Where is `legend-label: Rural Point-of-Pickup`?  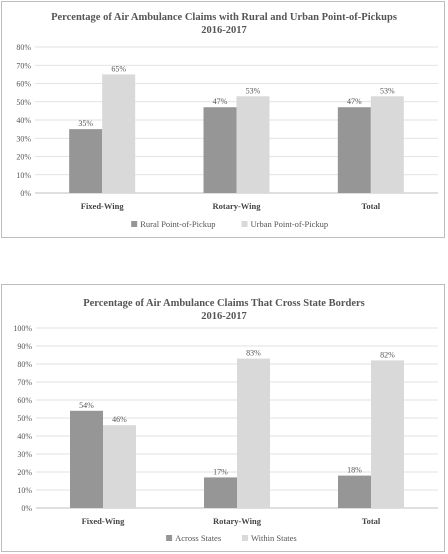
legend-label: Rural Point-of-Pickup is located at coordinates (177, 224).